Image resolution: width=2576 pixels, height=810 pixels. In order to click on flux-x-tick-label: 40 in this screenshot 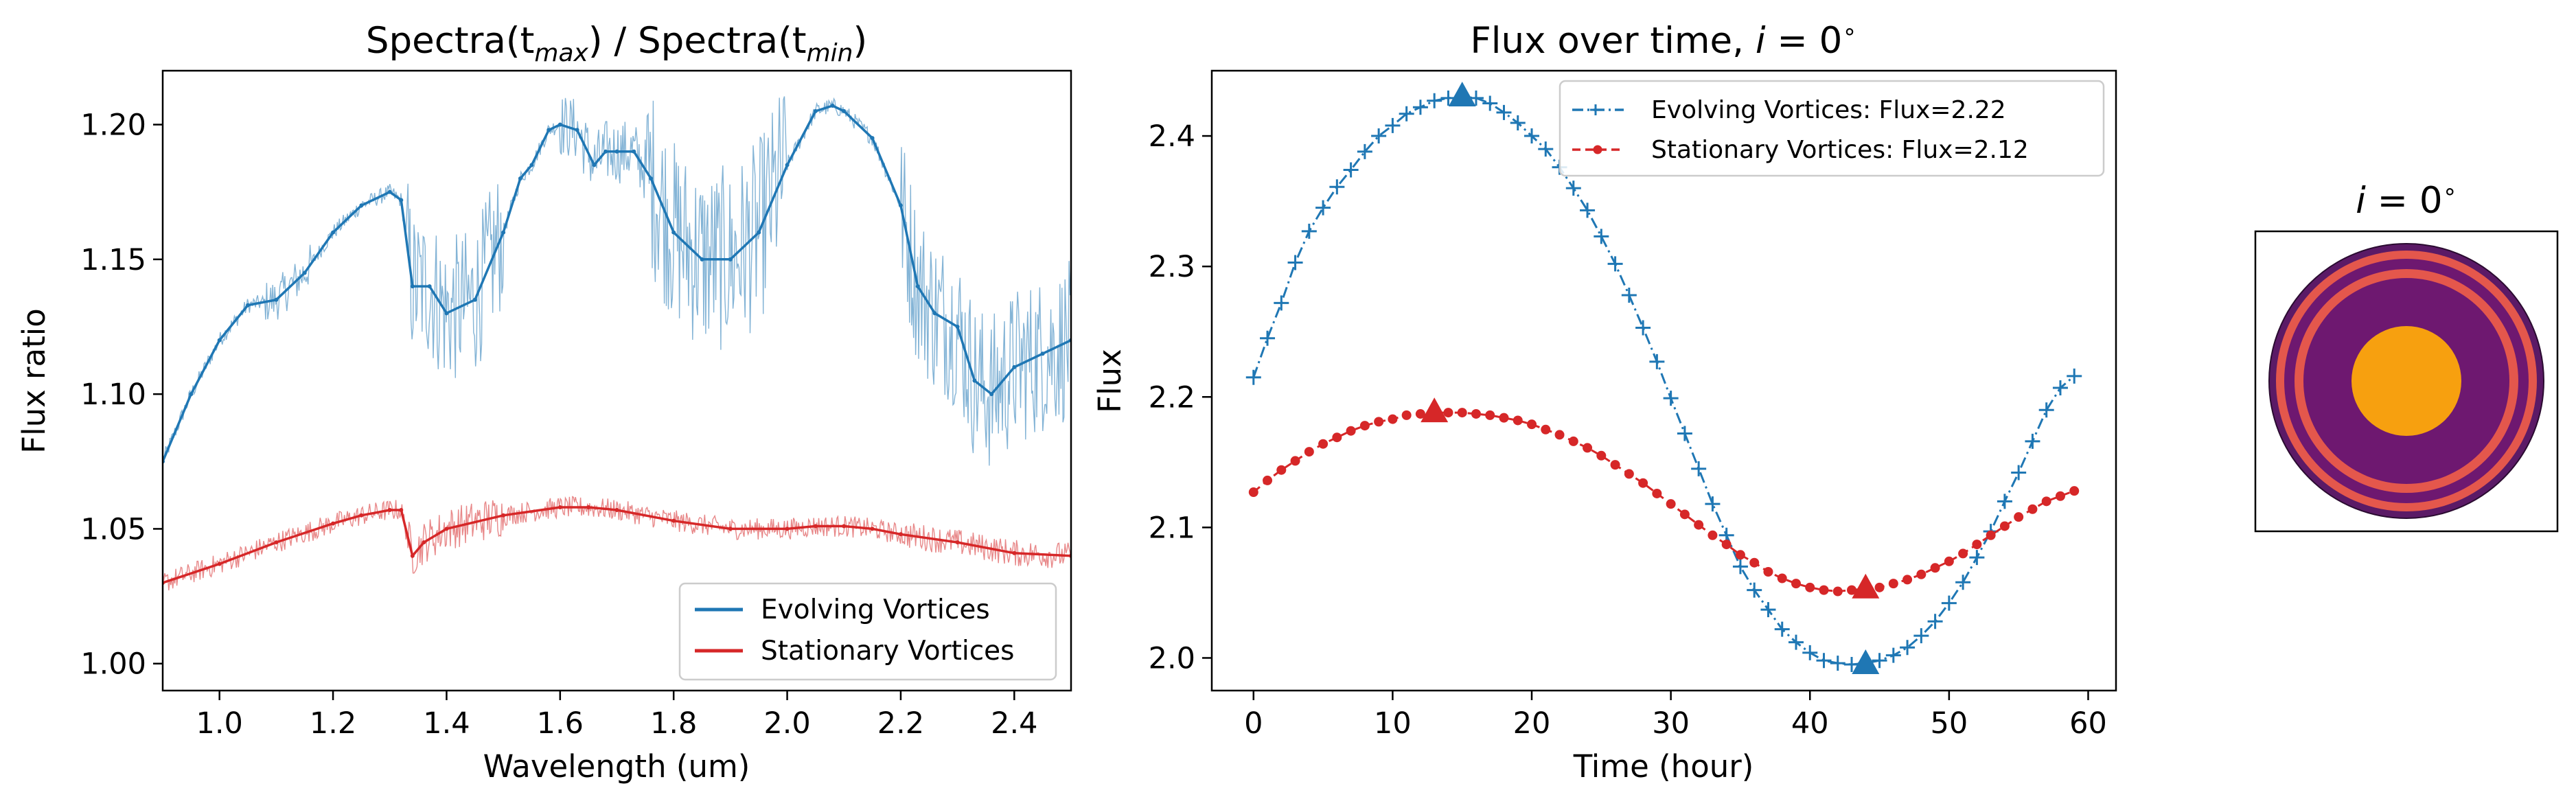, I will do `click(1810, 723)`.